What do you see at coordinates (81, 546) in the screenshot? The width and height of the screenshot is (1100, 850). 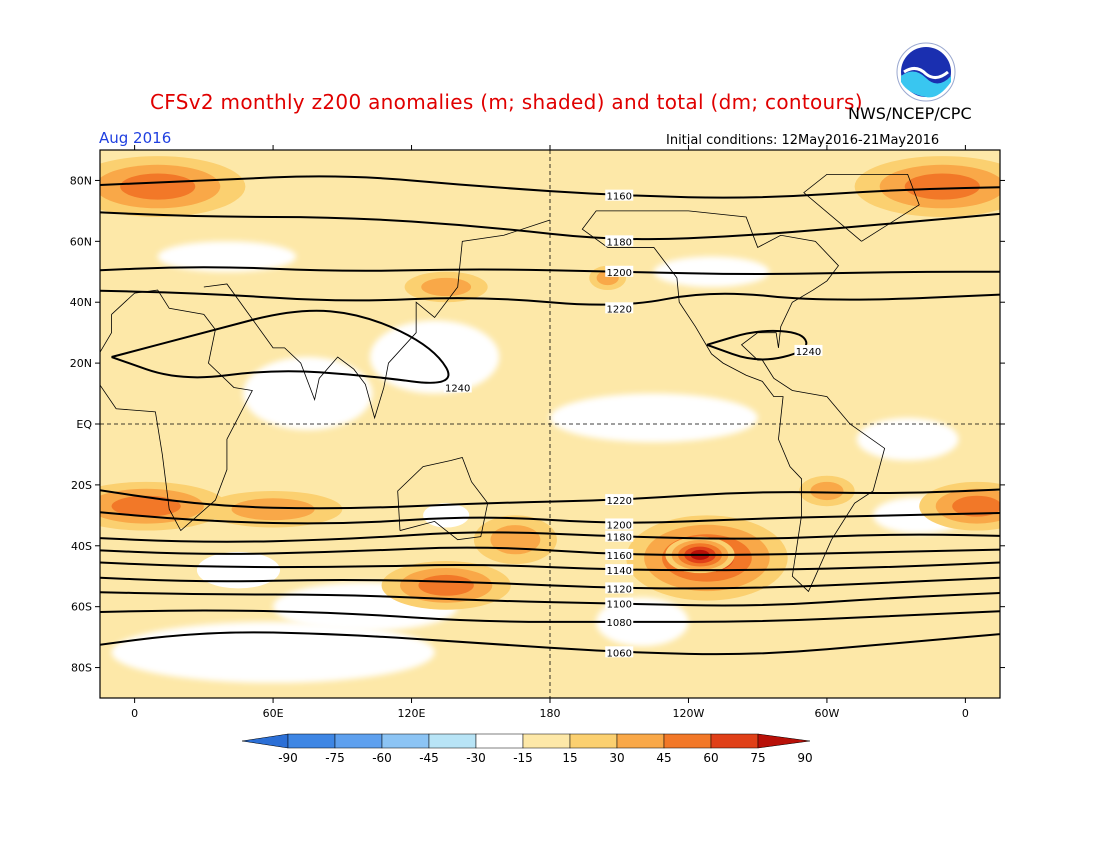 I see `lat-label: 40S` at bounding box center [81, 546].